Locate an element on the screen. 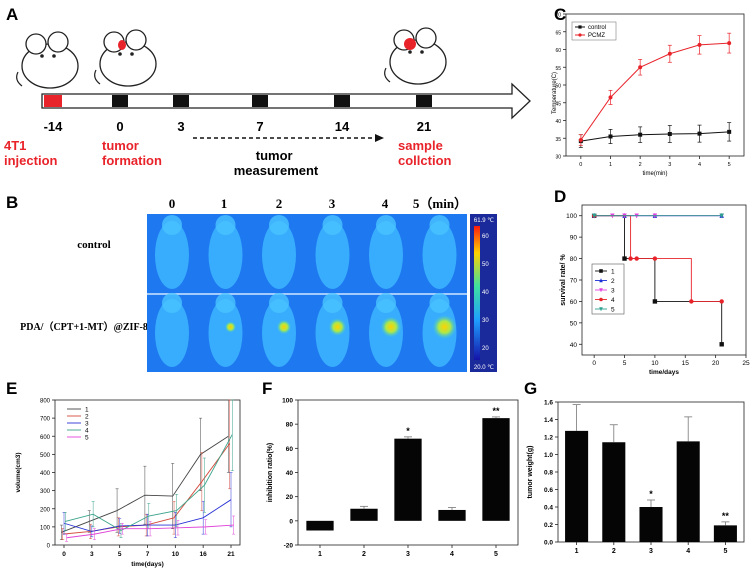  colorbar-tick: 50 is located at coordinates (485, 265).